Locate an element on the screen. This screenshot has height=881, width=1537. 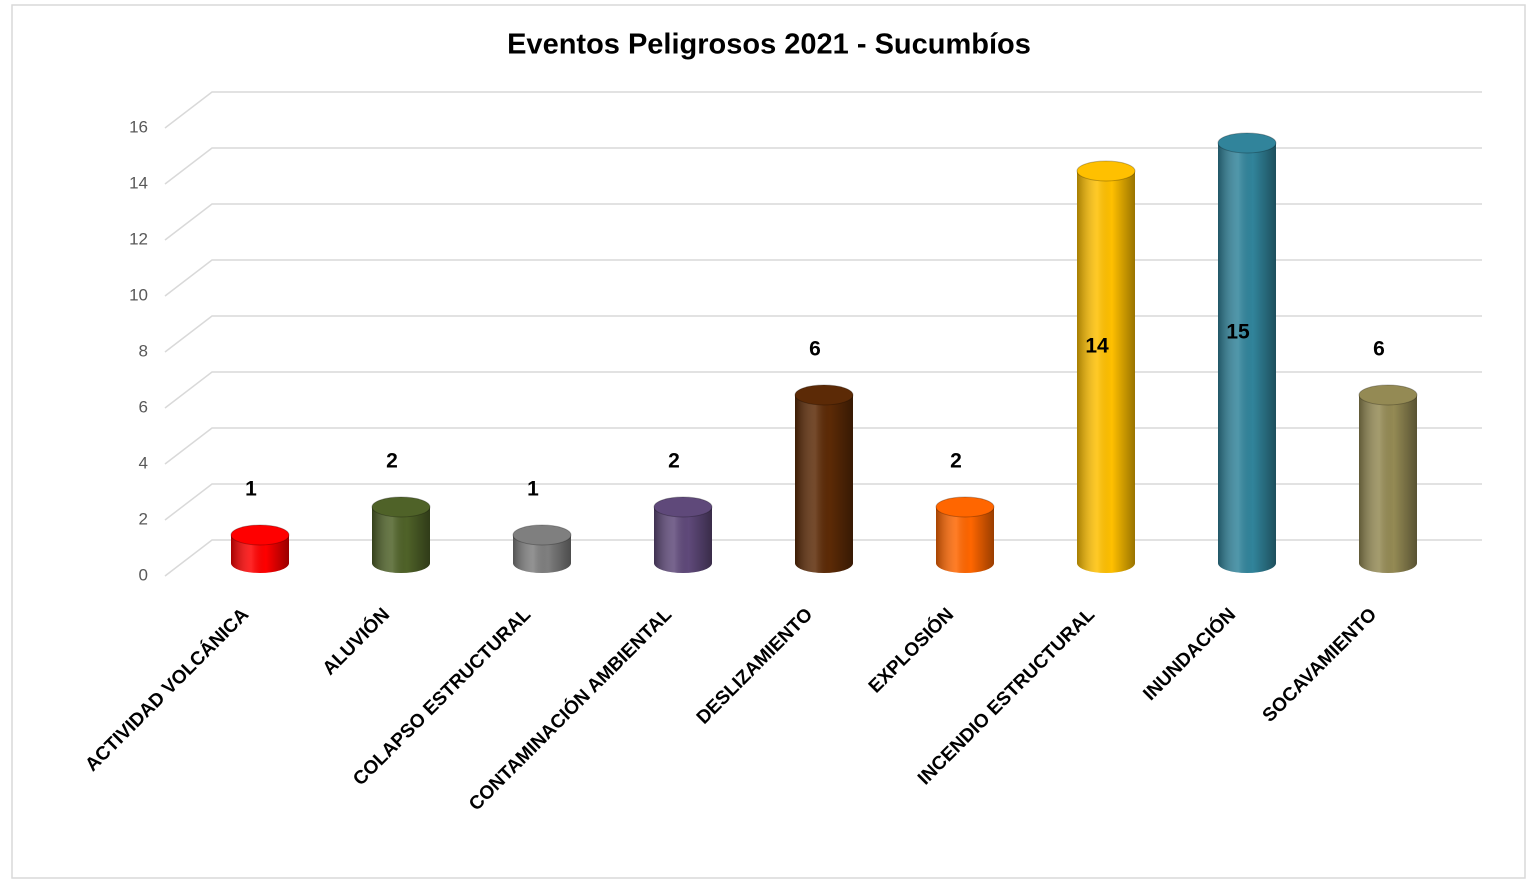
y-tick-label: 12 is located at coordinates (138, 238).